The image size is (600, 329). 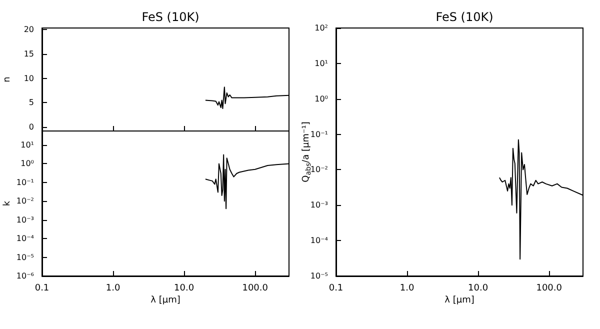 What do you see at coordinates (7, 79) in the screenshot?
I see `y-axis-title: n` at bounding box center [7, 79].